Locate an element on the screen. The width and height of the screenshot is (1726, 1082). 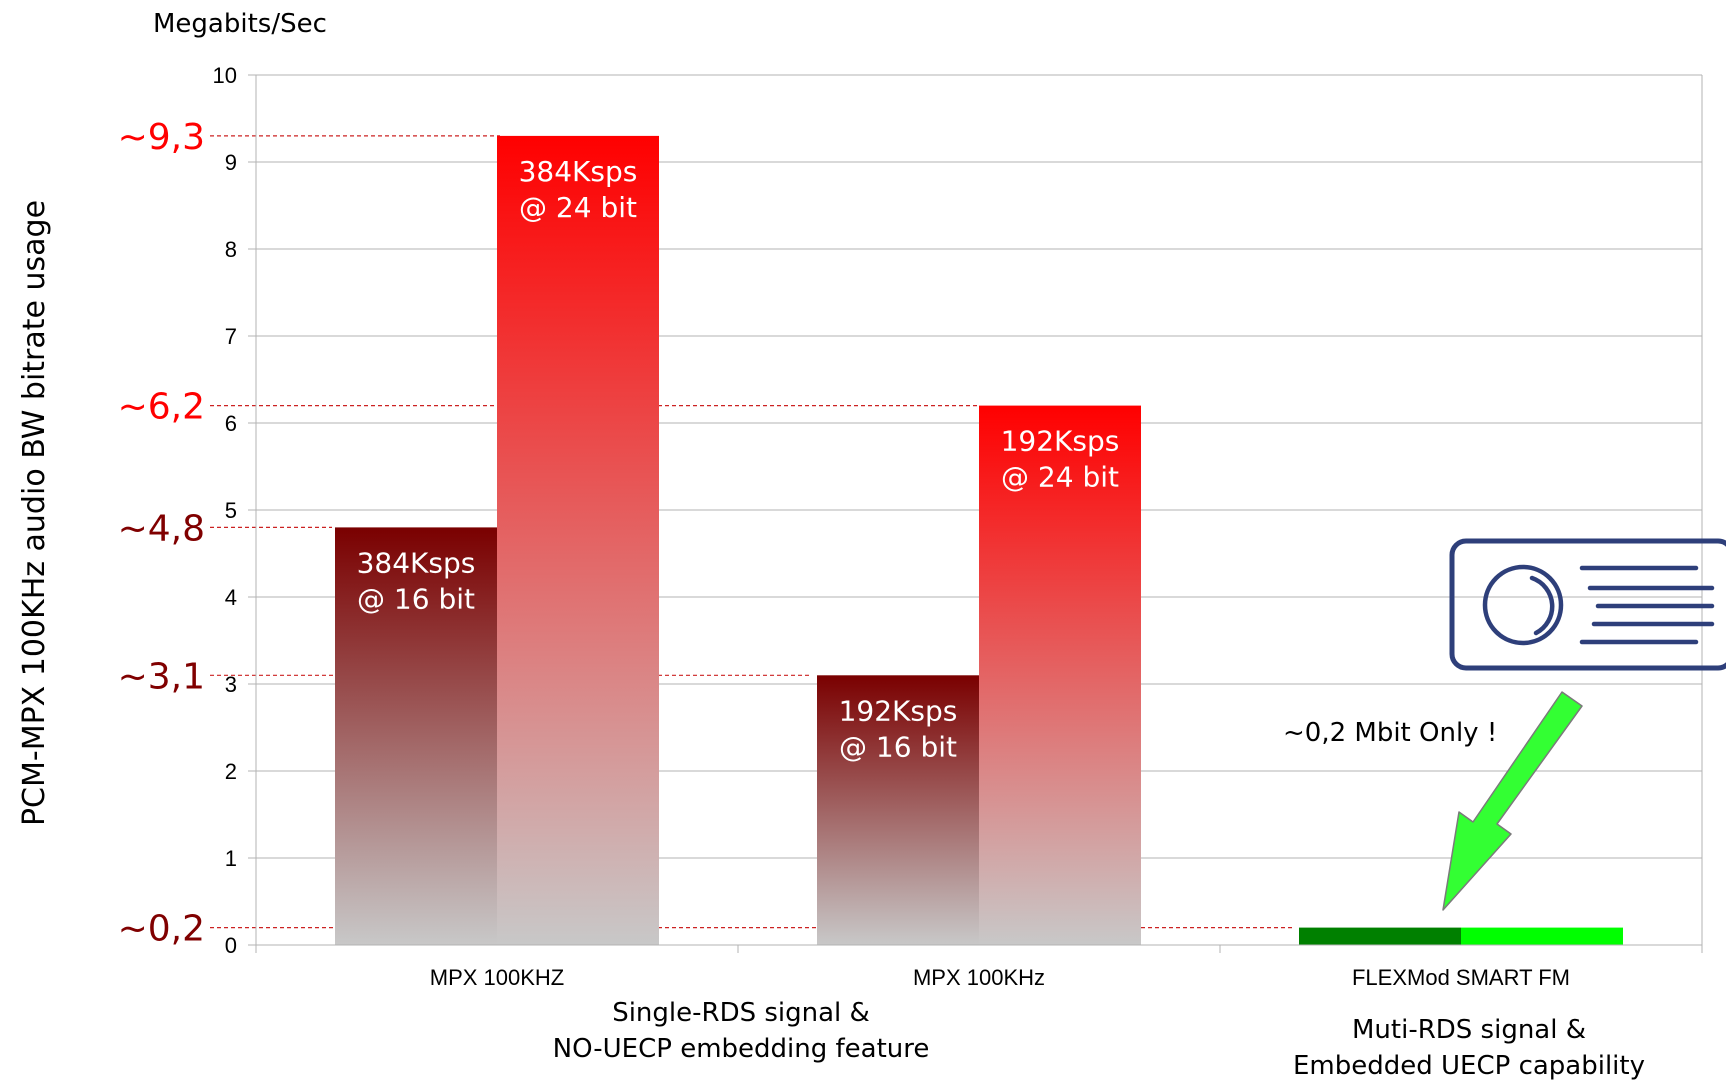
y-tick-label: 1 is located at coordinates (231, 858).